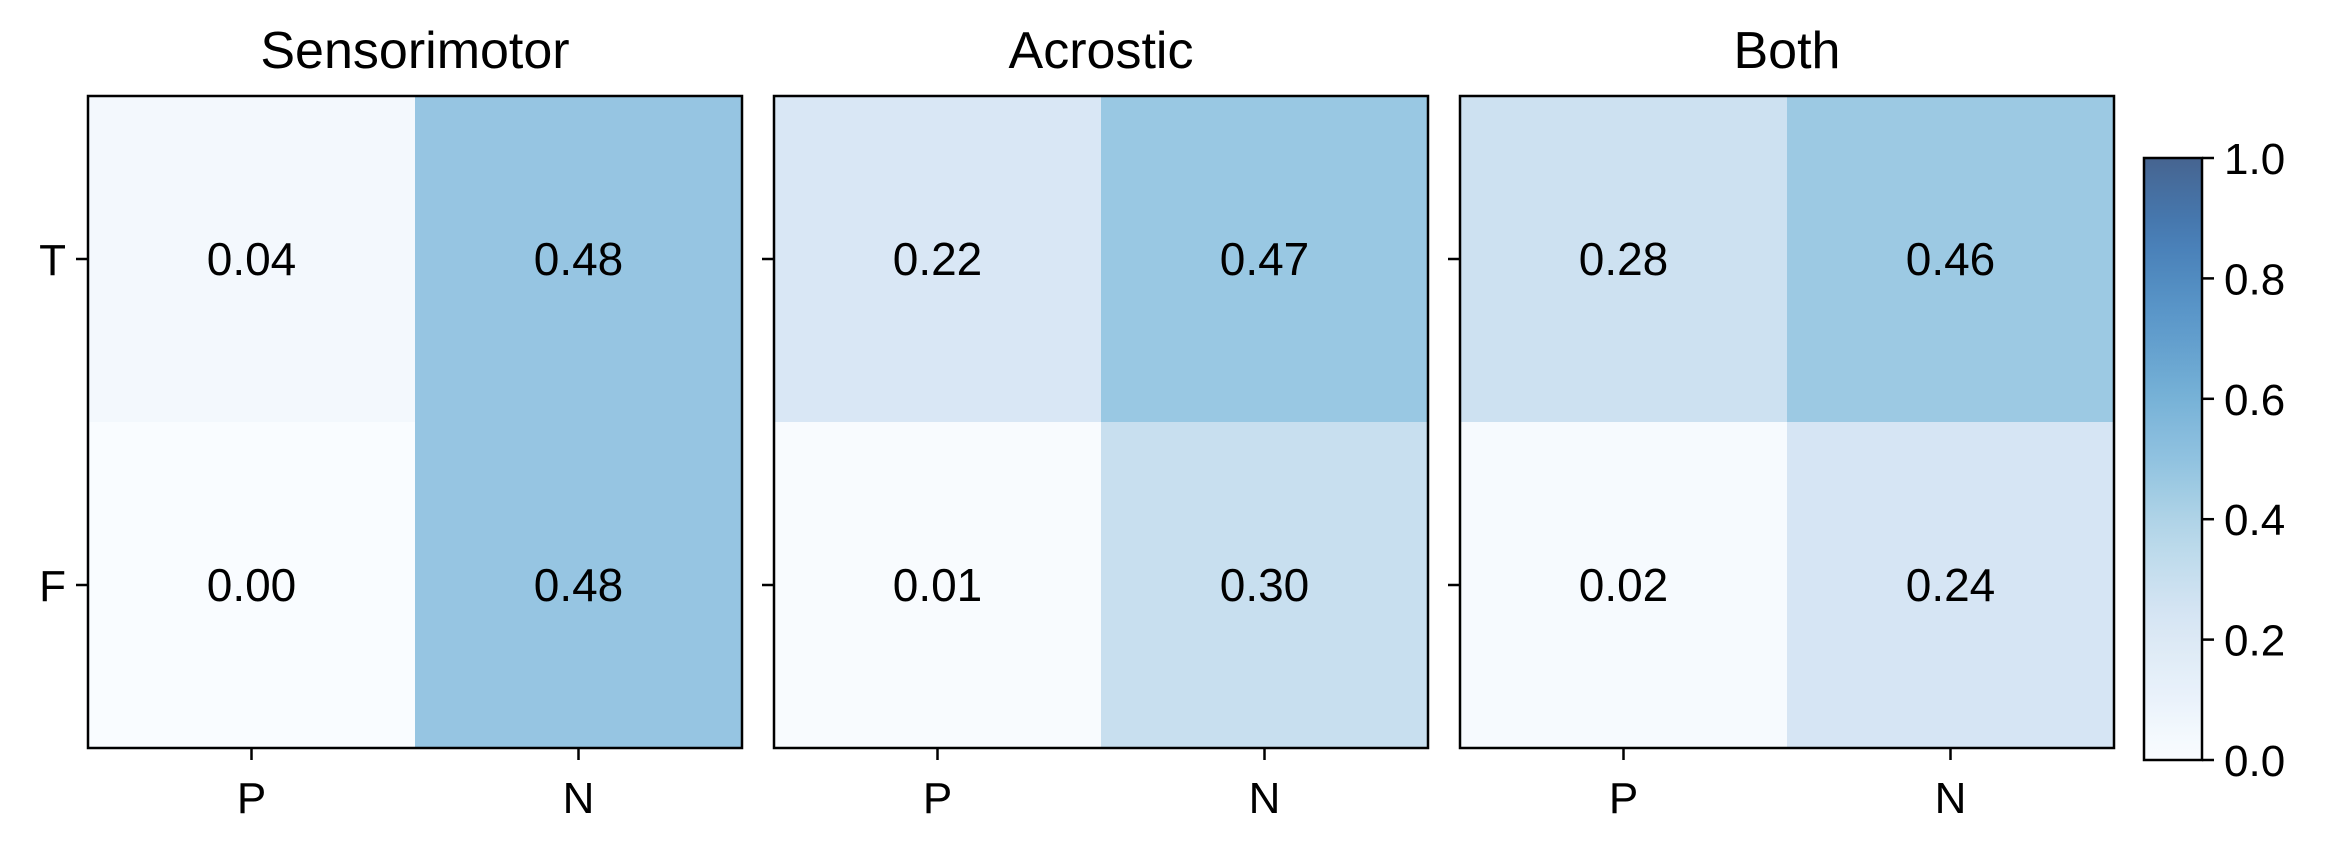  Describe the element at coordinates (2254, 159) in the screenshot. I see `colorbar-tick-label: 1.0` at that location.